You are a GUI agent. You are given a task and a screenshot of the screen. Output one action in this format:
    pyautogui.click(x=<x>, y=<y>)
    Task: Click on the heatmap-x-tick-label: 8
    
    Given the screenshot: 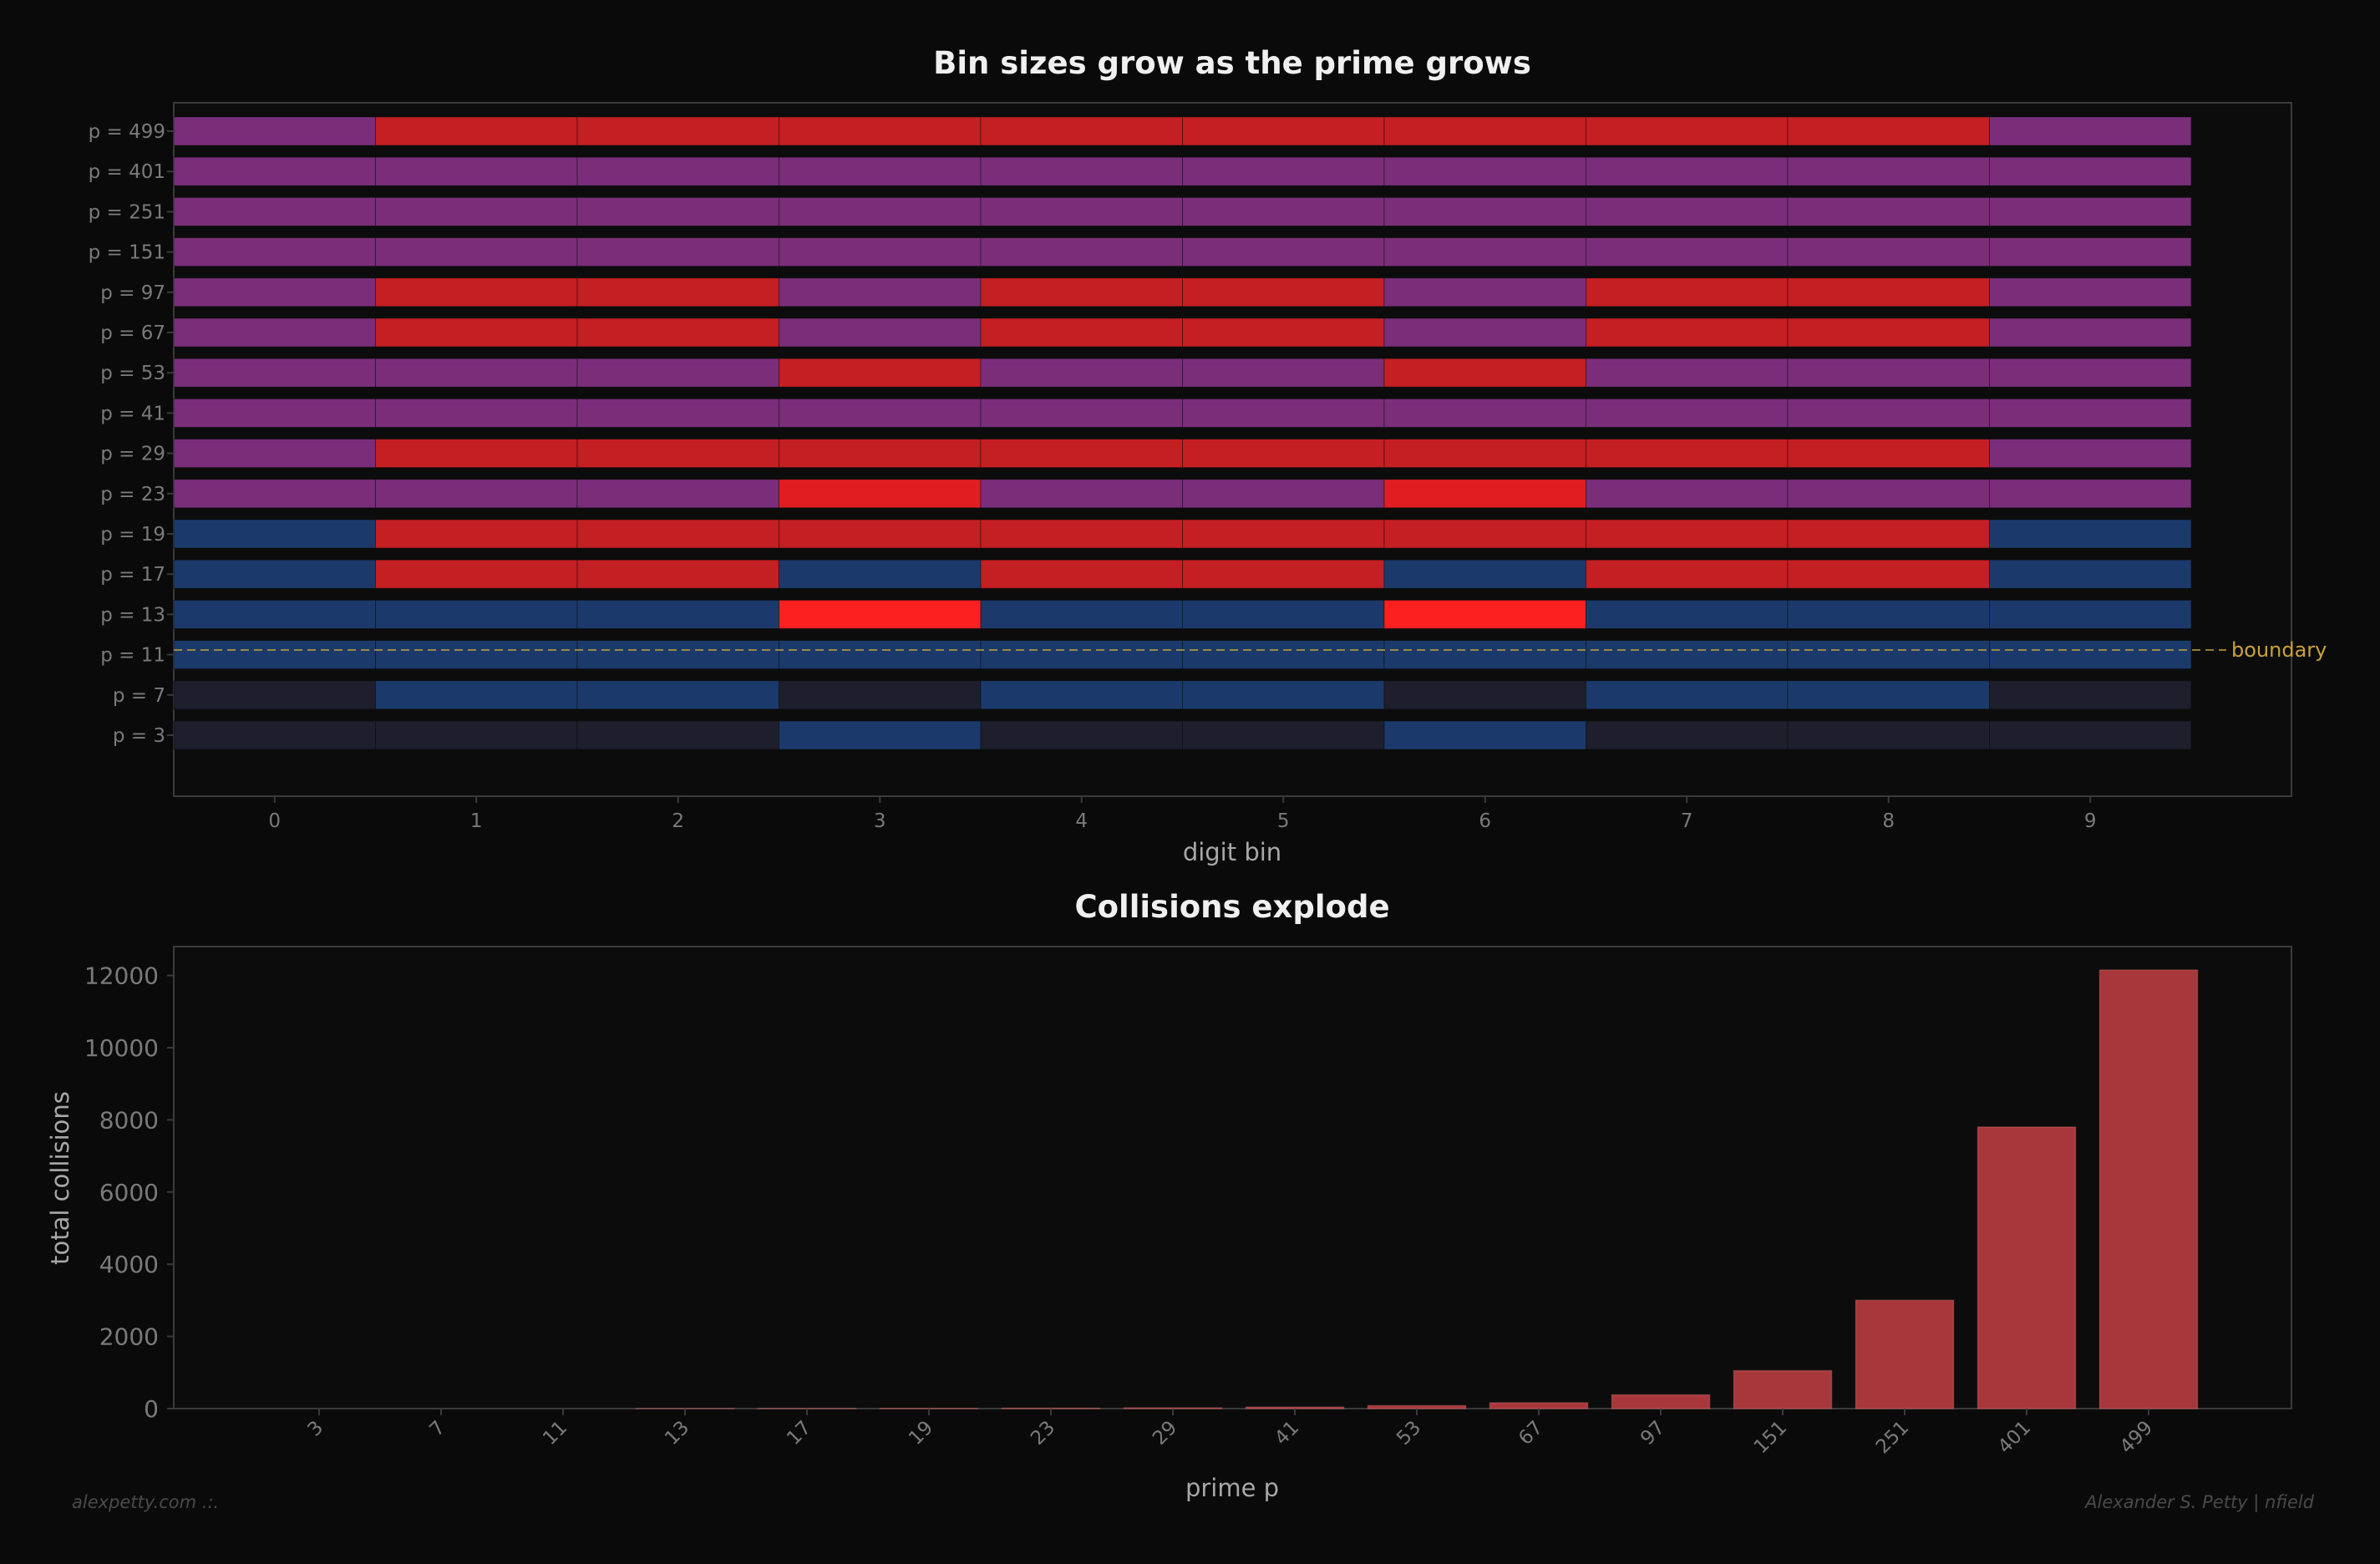 What is the action you would take?
    pyautogui.click(x=1888, y=821)
    